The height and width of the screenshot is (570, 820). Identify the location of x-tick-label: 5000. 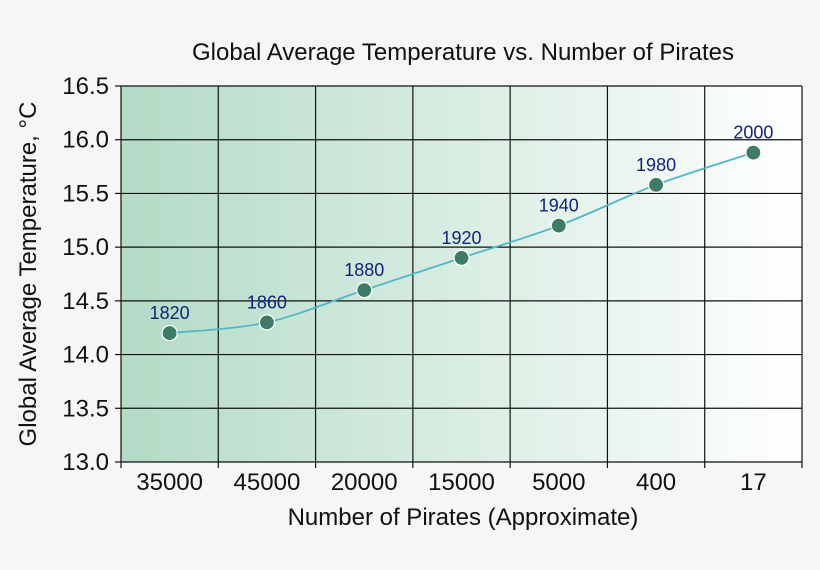
(558, 482).